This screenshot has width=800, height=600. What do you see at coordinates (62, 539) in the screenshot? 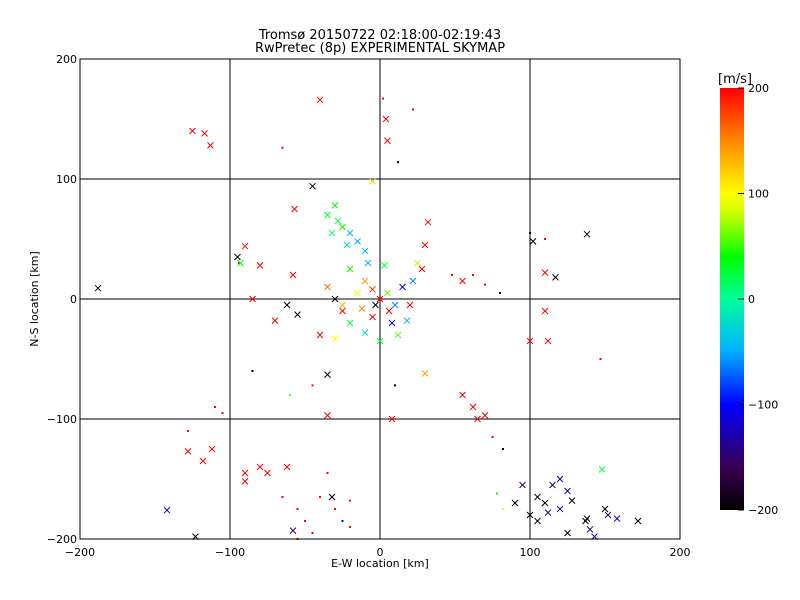
I see `y-tick-label: −200` at bounding box center [62, 539].